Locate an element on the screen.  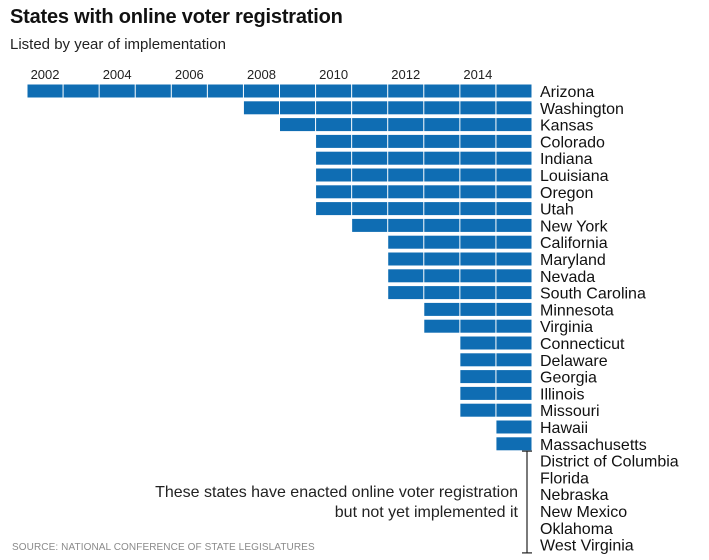
bar-missouri is located at coordinates (496, 410).